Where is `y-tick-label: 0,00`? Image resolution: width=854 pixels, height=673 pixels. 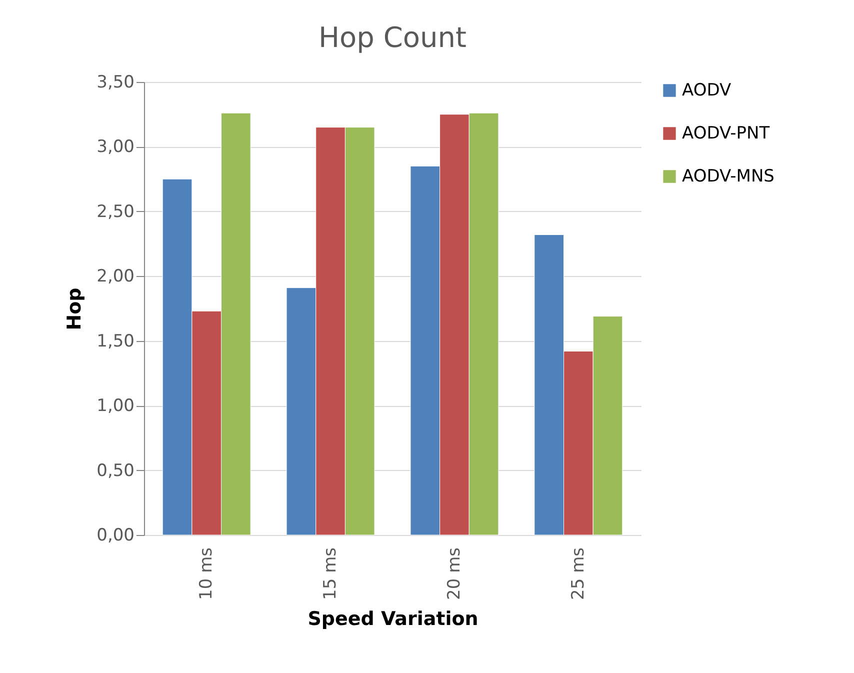 y-tick-label: 0,00 is located at coordinates (115, 536).